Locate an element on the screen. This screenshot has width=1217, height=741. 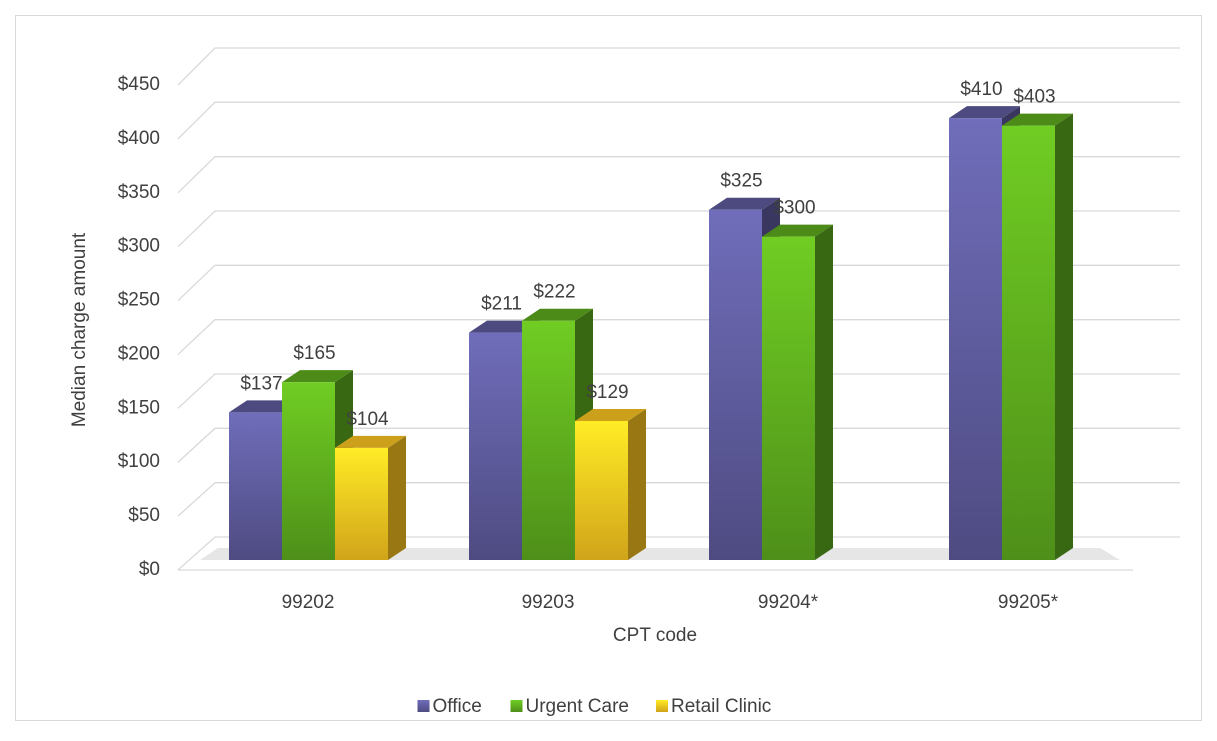
data-label: $410 is located at coordinates (981, 89).